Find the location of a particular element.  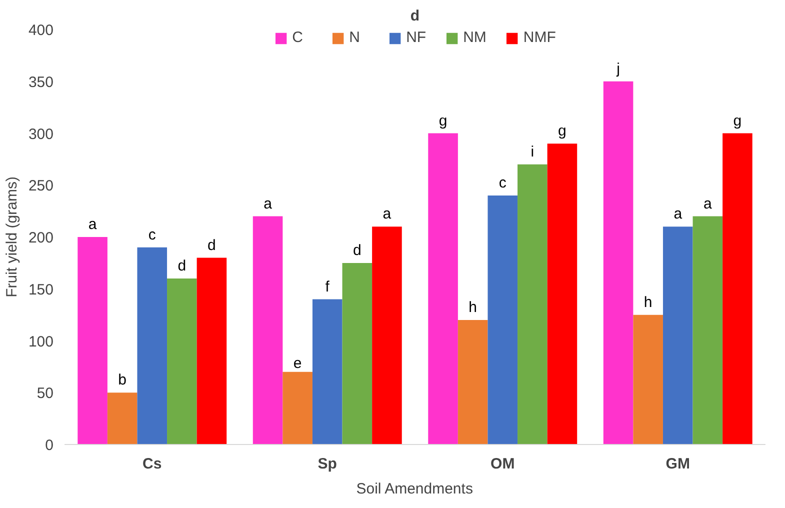

y-tick-label: 0 is located at coordinates (49, 445).